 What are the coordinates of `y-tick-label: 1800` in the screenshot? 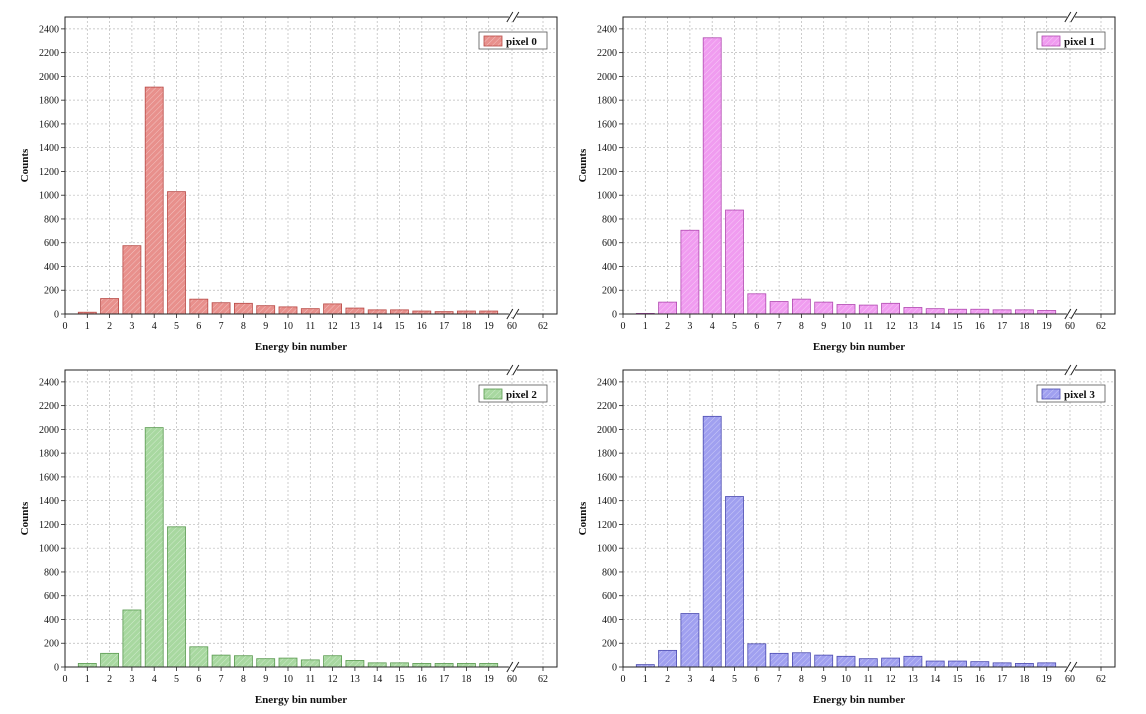 It's located at (607, 101).